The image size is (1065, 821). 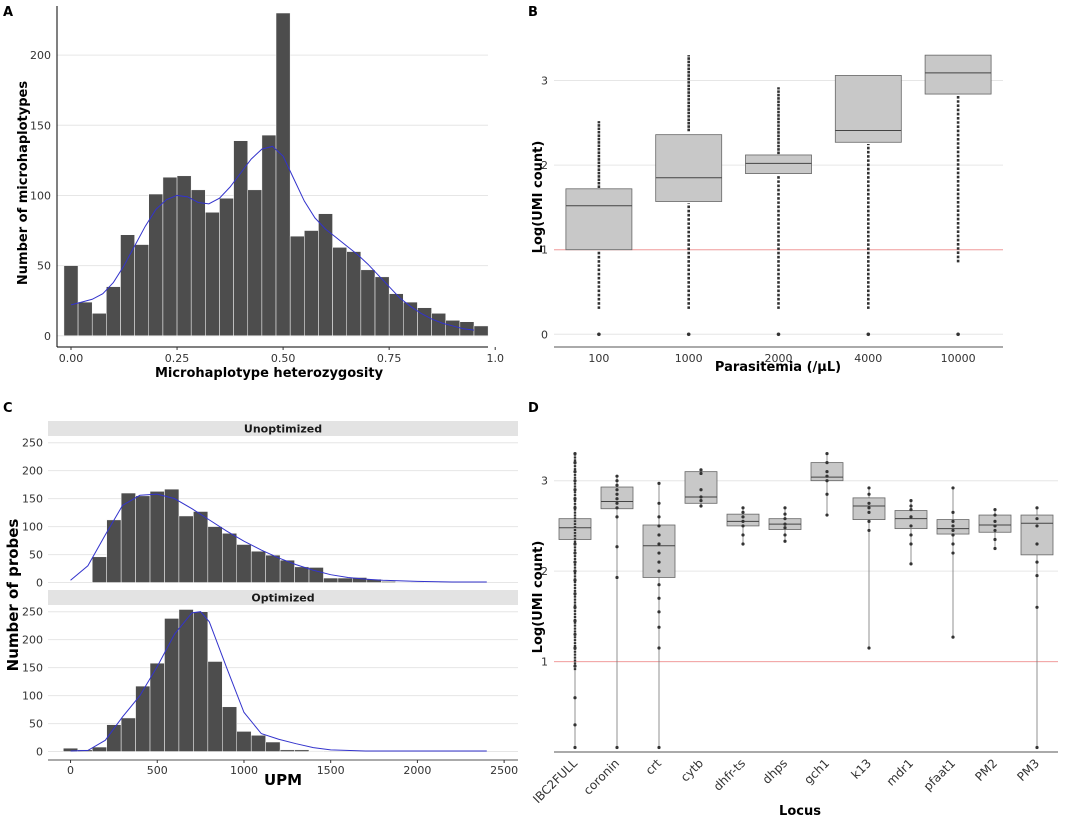 What do you see at coordinates (689, 168) in the screenshot?
I see `box-b` at bounding box center [689, 168].